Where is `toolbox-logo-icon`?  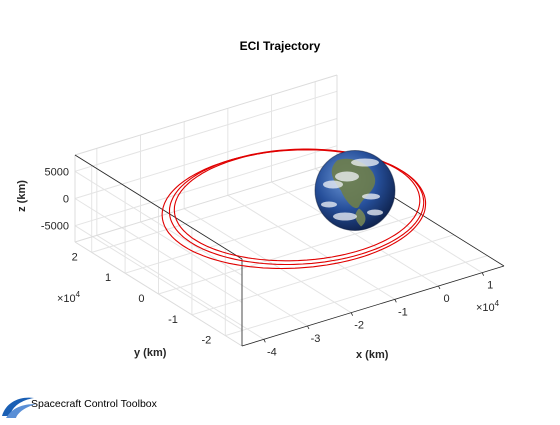
toolbox-logo-icon is located at coordinates (19, 407).